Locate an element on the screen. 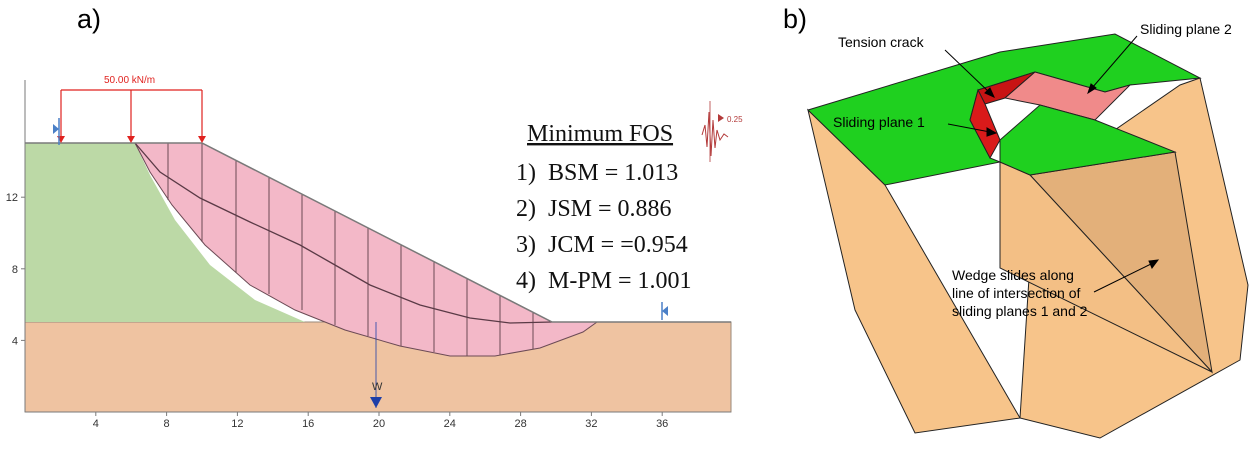 Image resolution: width=1258 pixels, height=451 pixels. y-tick-label: 8 is located at coordinates (15, 270).